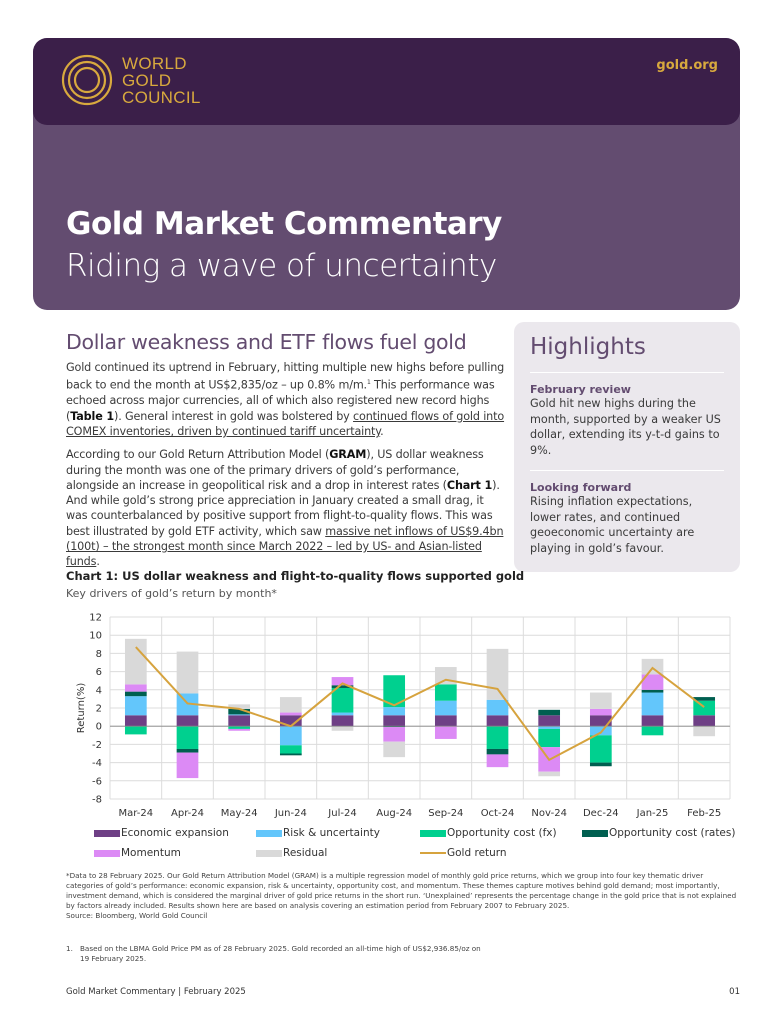 This screenshot has height=1024, width=768. I want to click on y-tick-label: 0, so click(99, 727).